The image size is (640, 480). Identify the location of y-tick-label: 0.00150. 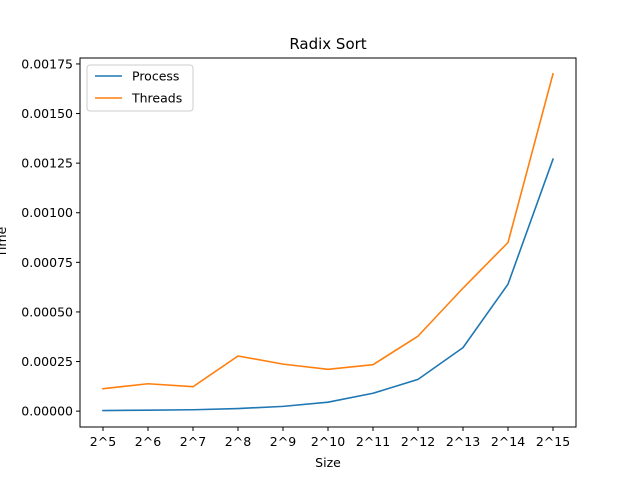
(47, 113).